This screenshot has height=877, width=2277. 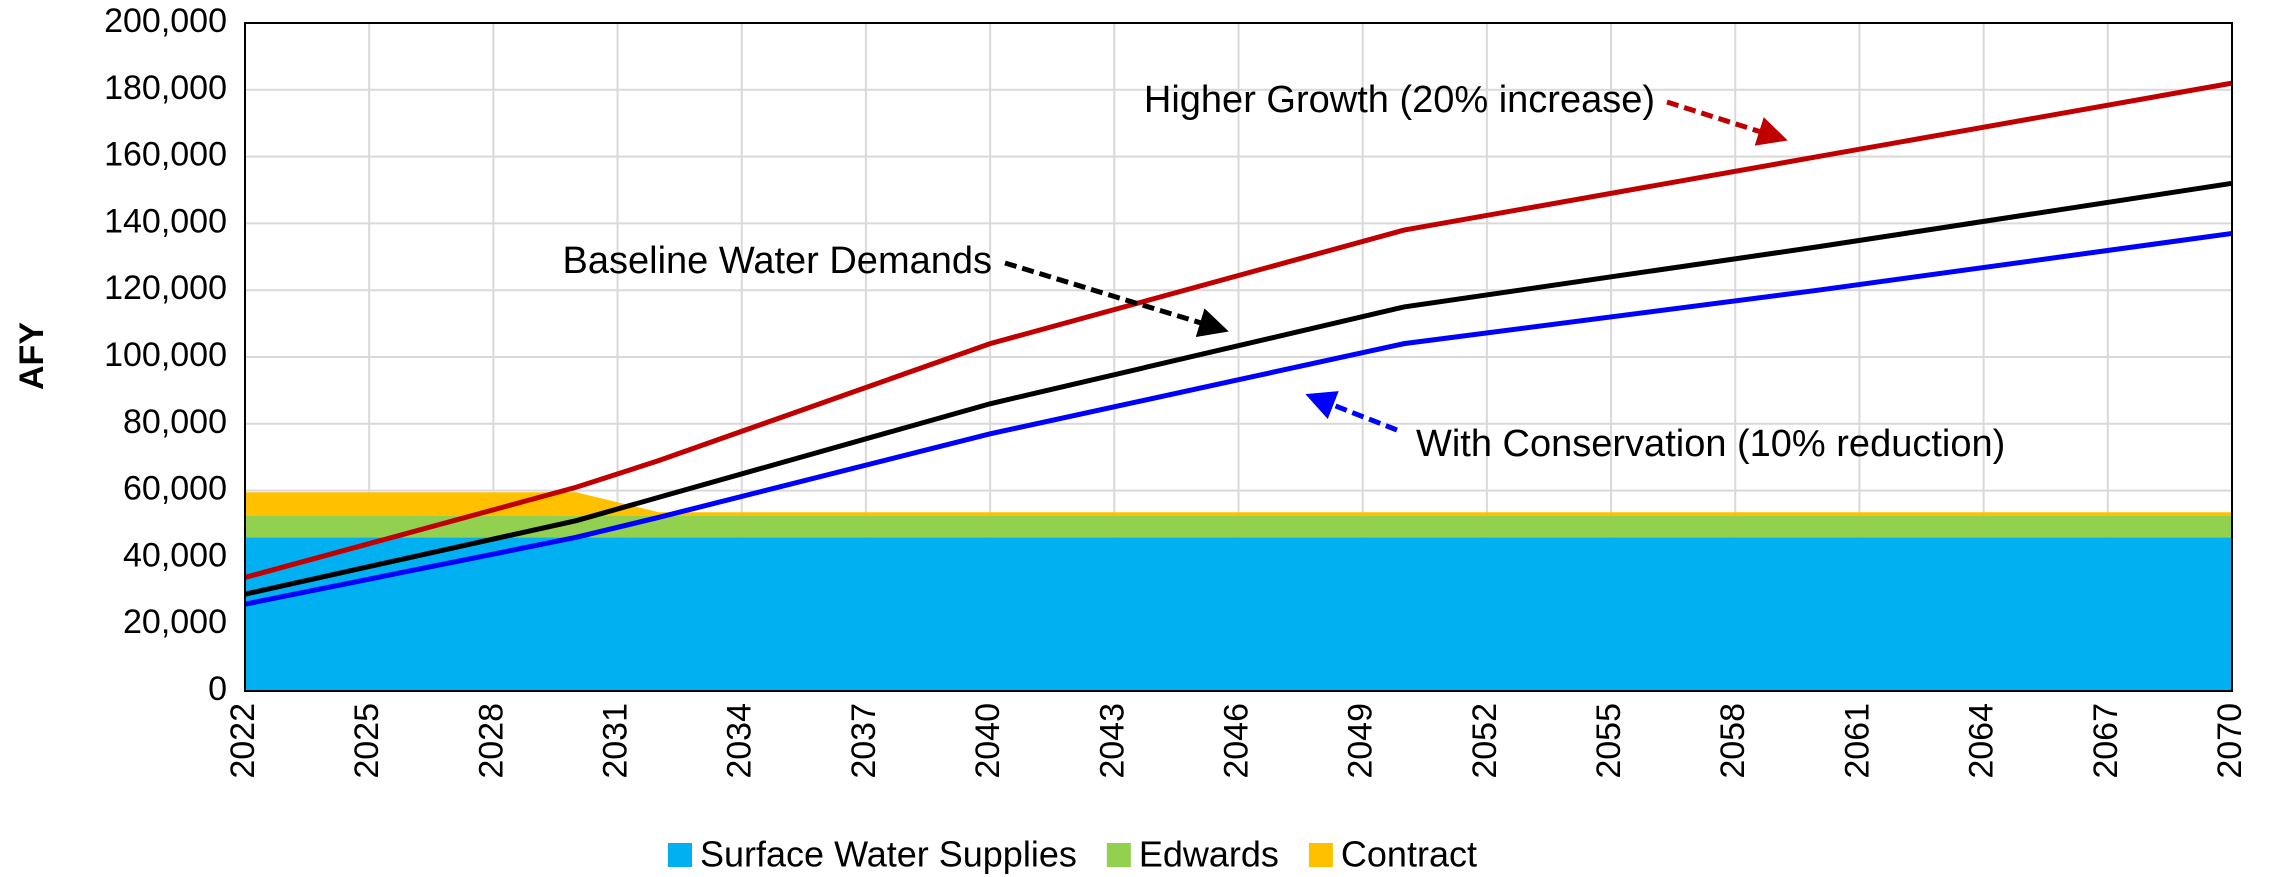 What do you see at coordinates (1236, 741) in the screenshot?
I see `x-tick-label: 2046` at bounding box center [1236, 741].